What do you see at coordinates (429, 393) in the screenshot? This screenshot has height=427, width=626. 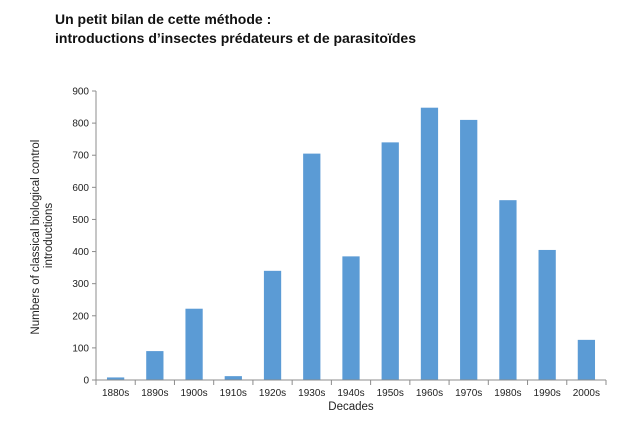 I see `x-tick-label: 1960s` at bounding box center [429, 393].